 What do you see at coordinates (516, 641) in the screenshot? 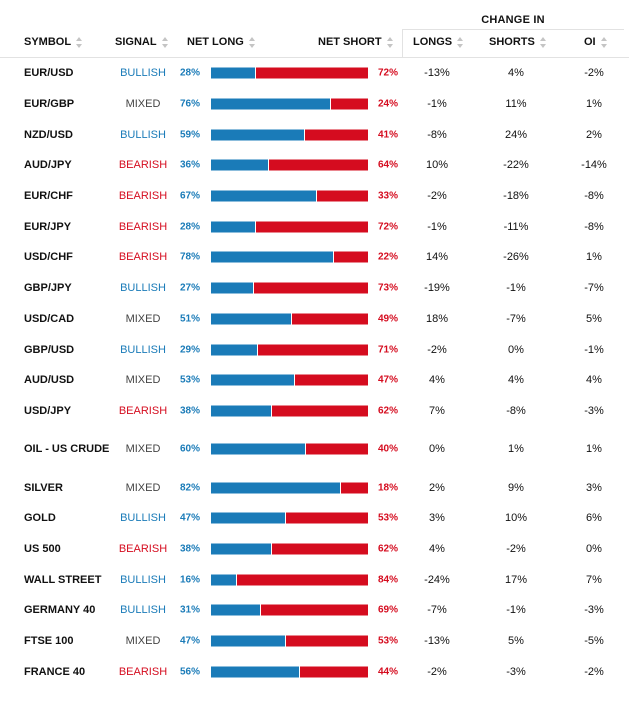
I see `change-shorts-cell: 5%` at bounding box center [516, 641].